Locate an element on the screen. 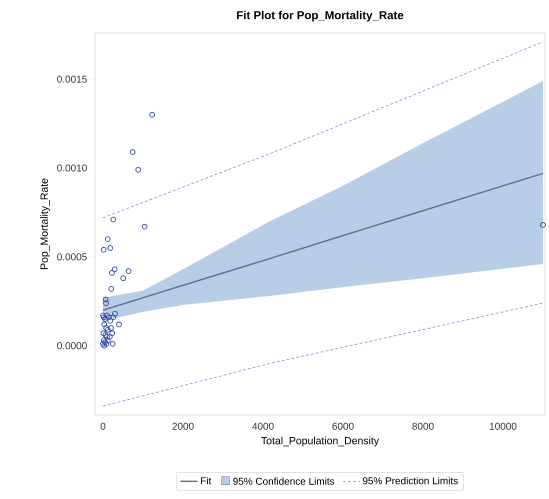  x-tick-label: 6000 is located at coordinates (343, 426).